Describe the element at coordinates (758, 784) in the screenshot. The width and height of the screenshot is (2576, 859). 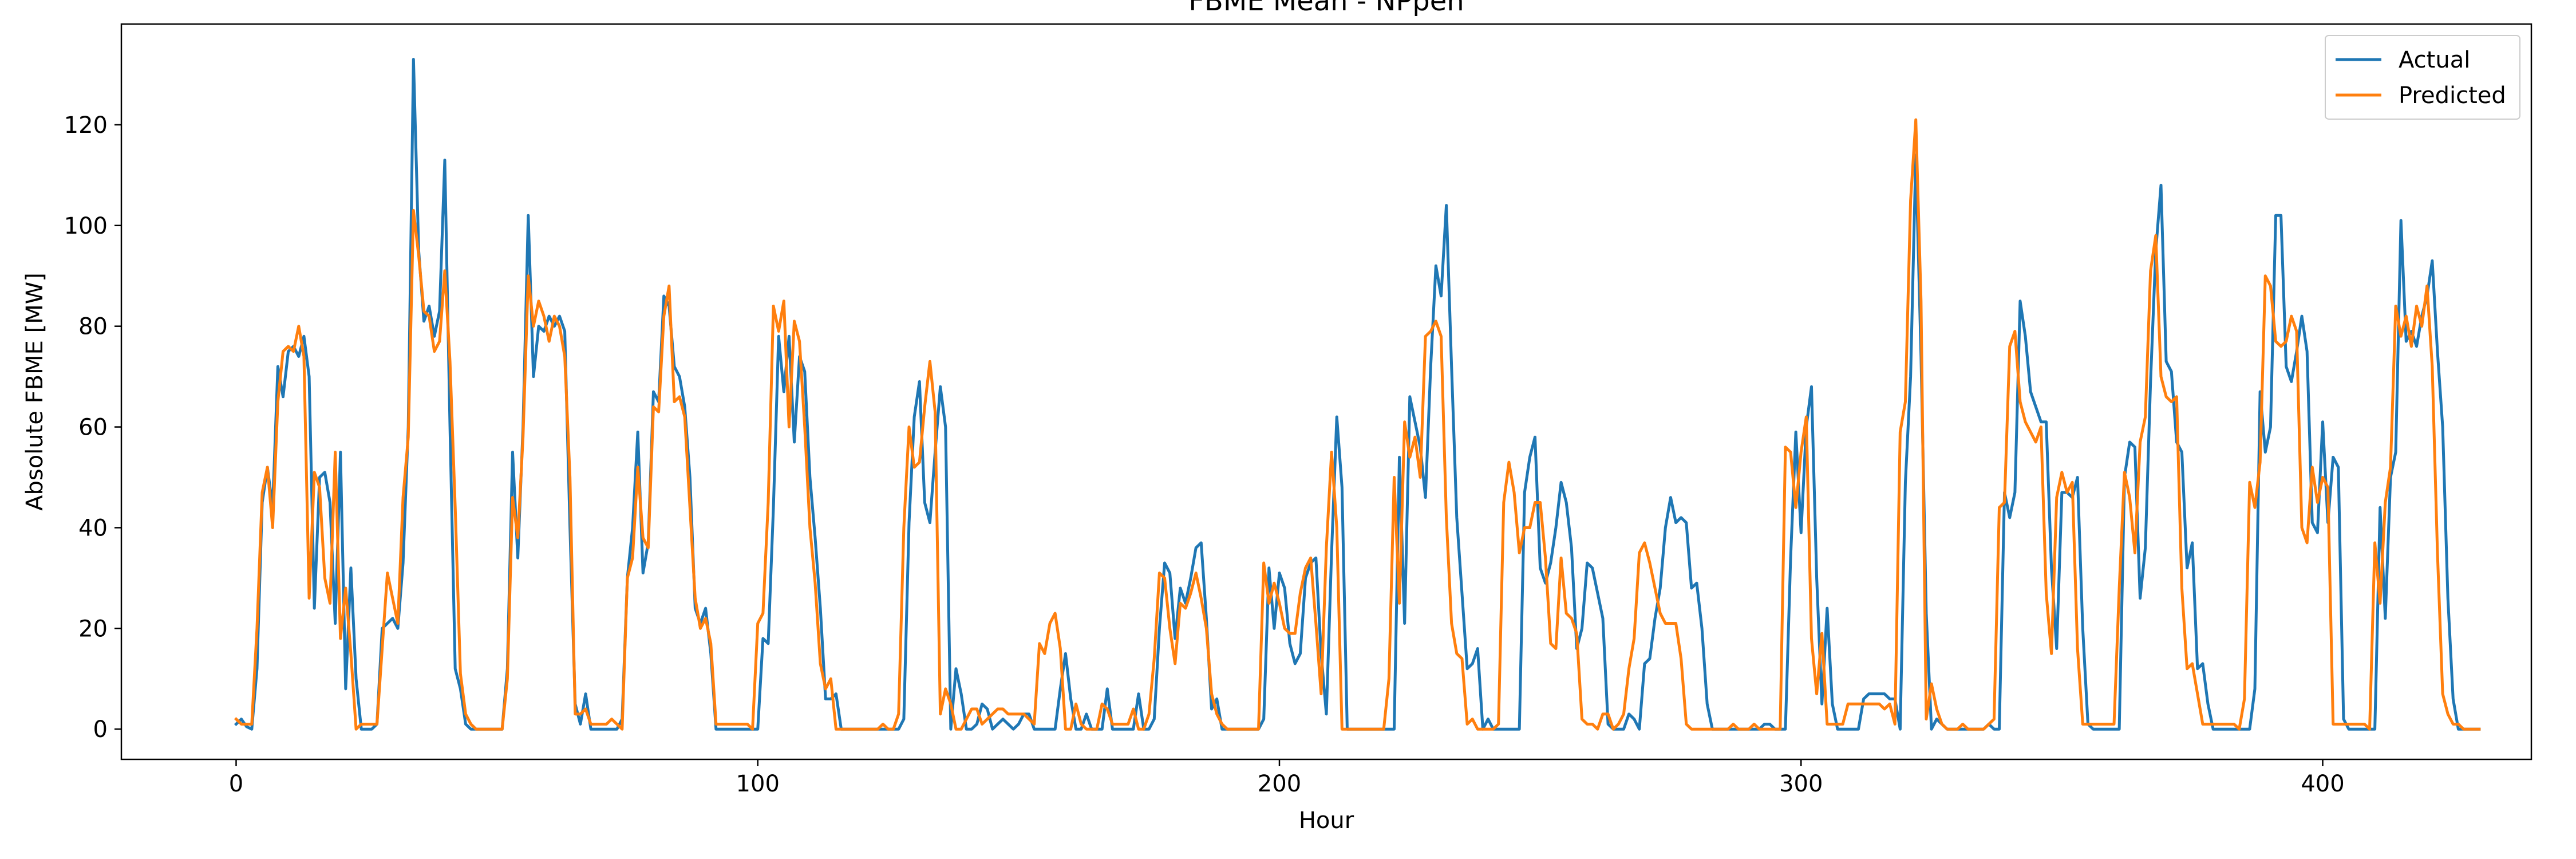
I see `x-tick-label: 100` at that location.